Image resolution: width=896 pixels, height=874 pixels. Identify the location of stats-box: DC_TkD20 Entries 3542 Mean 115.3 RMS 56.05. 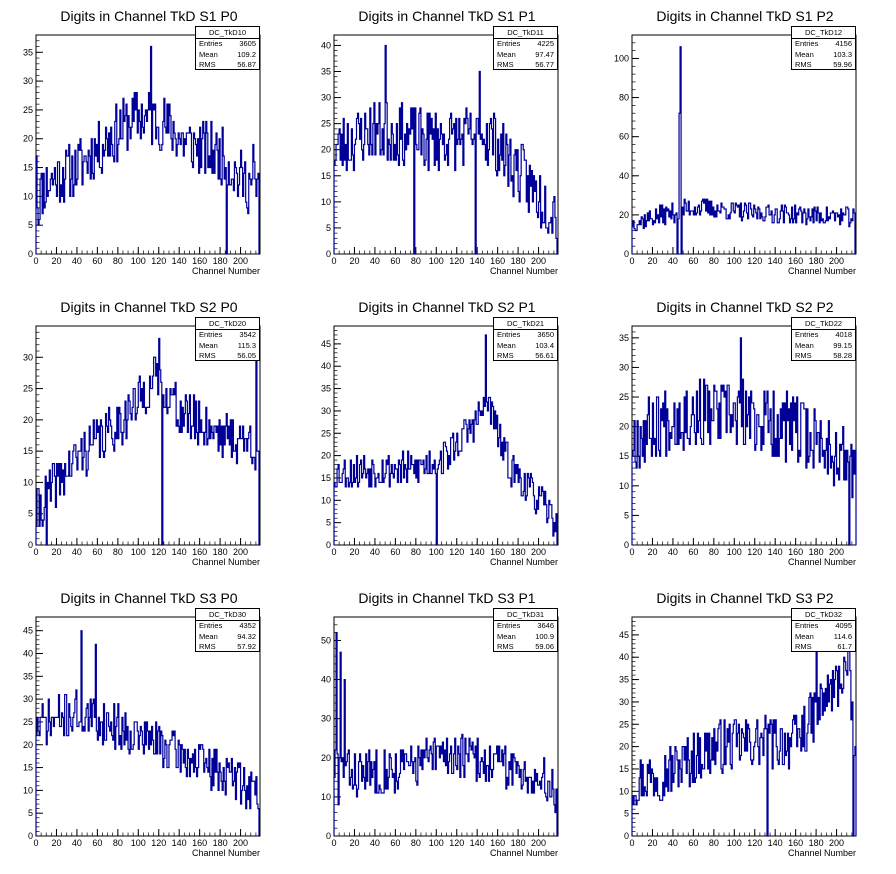
(227, 339).